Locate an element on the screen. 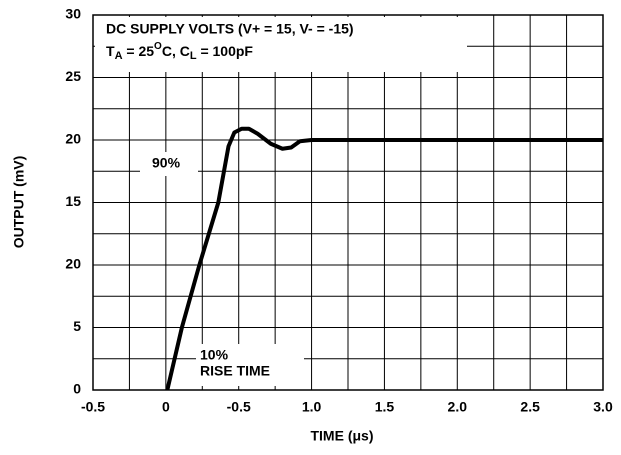 Image resolution: width=621 pixels, height=455 pixels. annotation: RISE TIME is located at coordinates (235, 371).